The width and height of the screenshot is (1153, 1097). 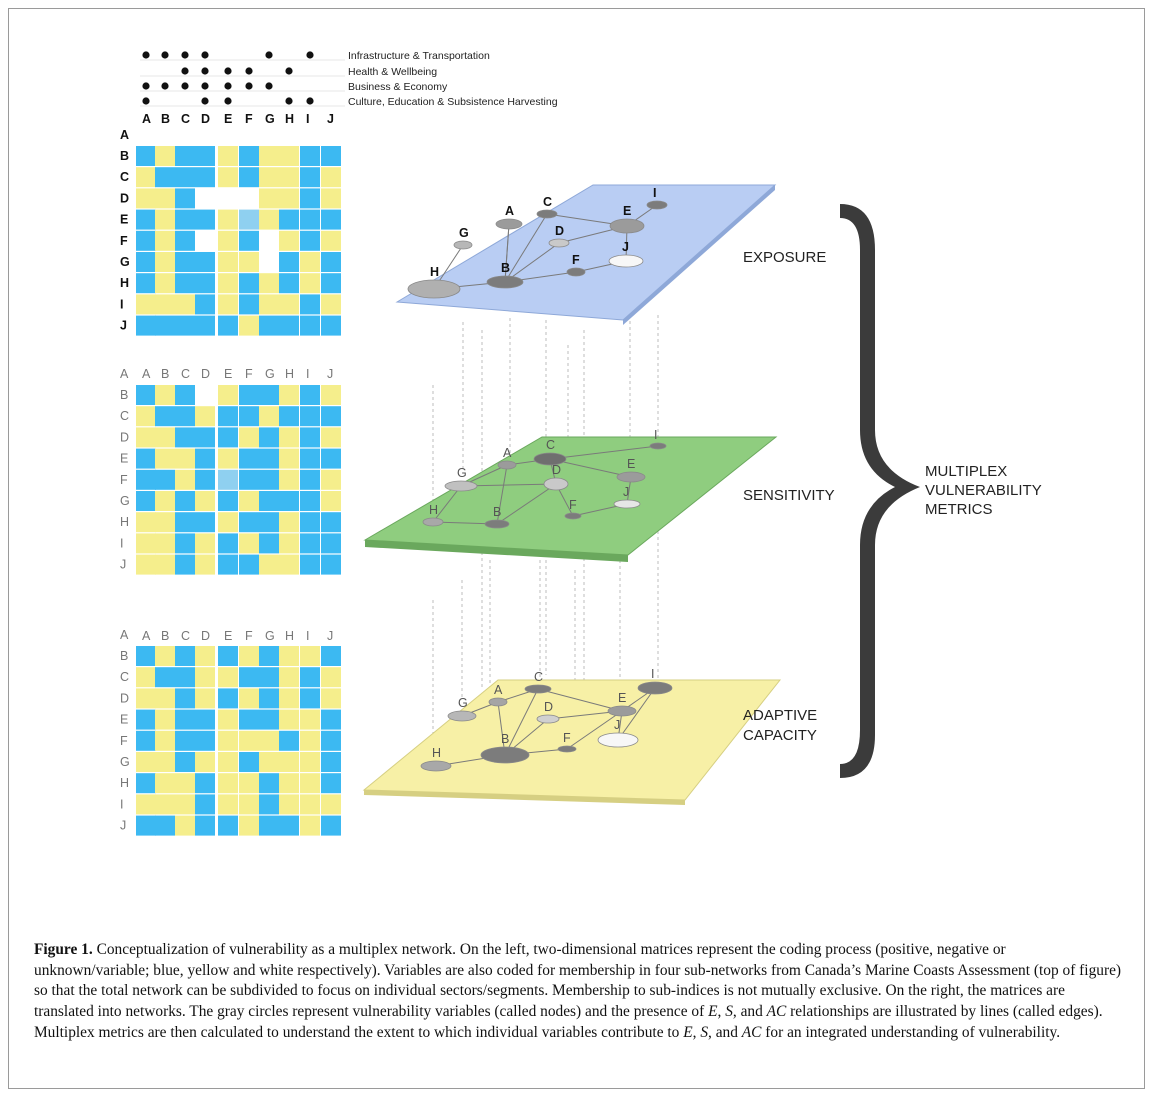 What do you see at coordinates (124, 522) in the screenshot?
I see `row-header: H` at bounding box center [124, 522].